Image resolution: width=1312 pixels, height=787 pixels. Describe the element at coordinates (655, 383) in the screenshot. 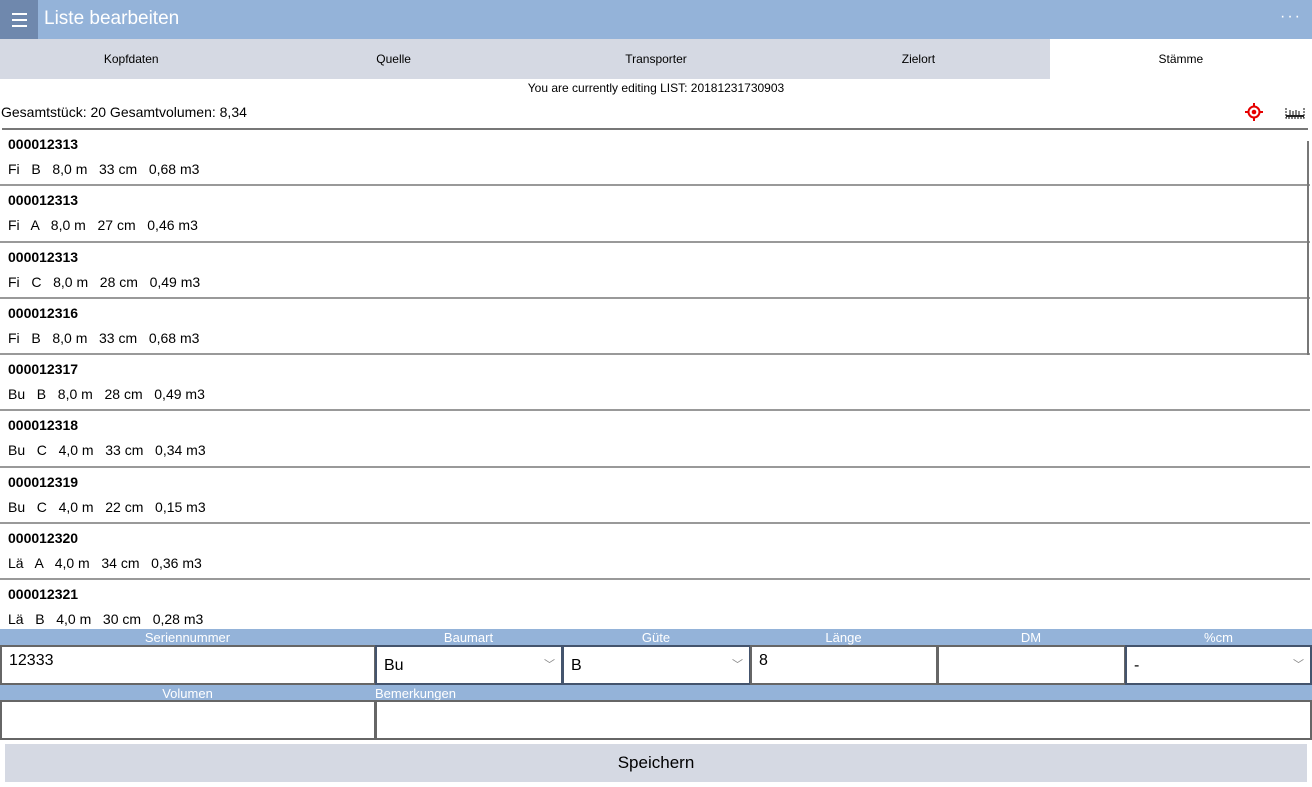

I see `list-item: 000012317 Bu B 8,0 m 28 cm 0,49 m3` at that location.